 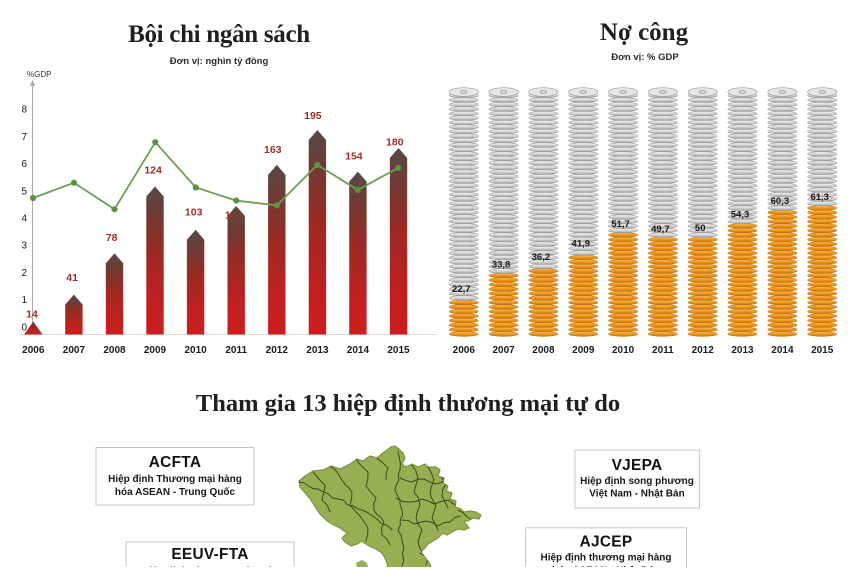 What do you see at coordinates (194, 213) in the screenshot?
I see `svg-text: 103` at bounding box center [194, 213].